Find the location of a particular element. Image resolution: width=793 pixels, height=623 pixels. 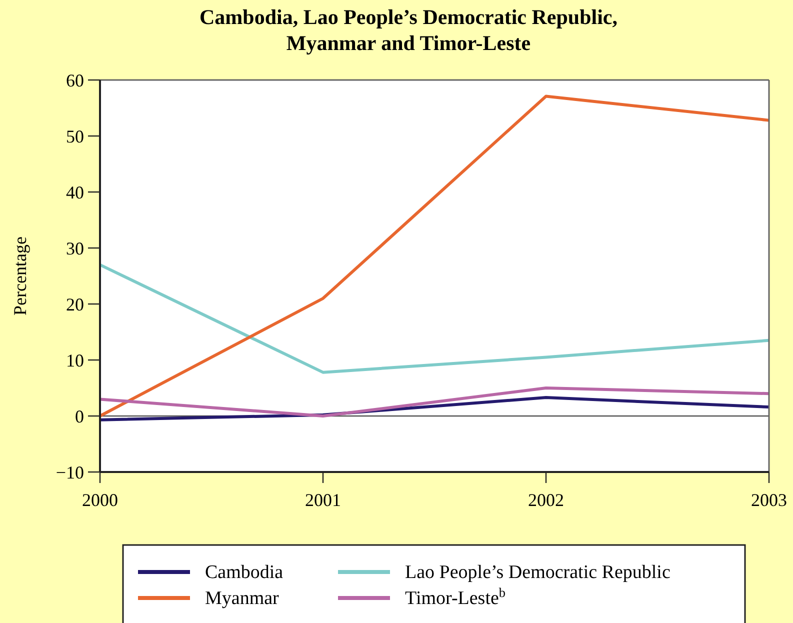

x-tick-label: 2003 is located at coordinates (769, 500).